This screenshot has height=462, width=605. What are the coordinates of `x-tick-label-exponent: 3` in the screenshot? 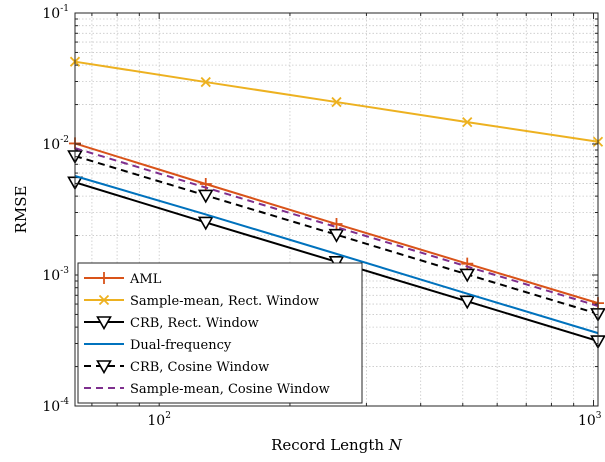 It's located at (599, 416).